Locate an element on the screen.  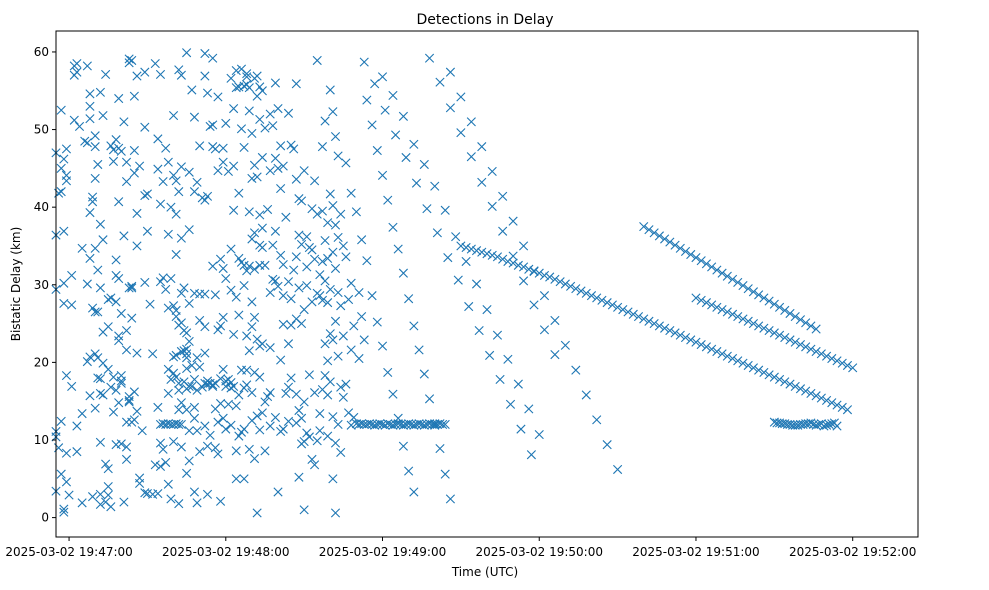
x-tick-label-0: 2025-03-02 19:47:00 is located at coordinates (68, 552).